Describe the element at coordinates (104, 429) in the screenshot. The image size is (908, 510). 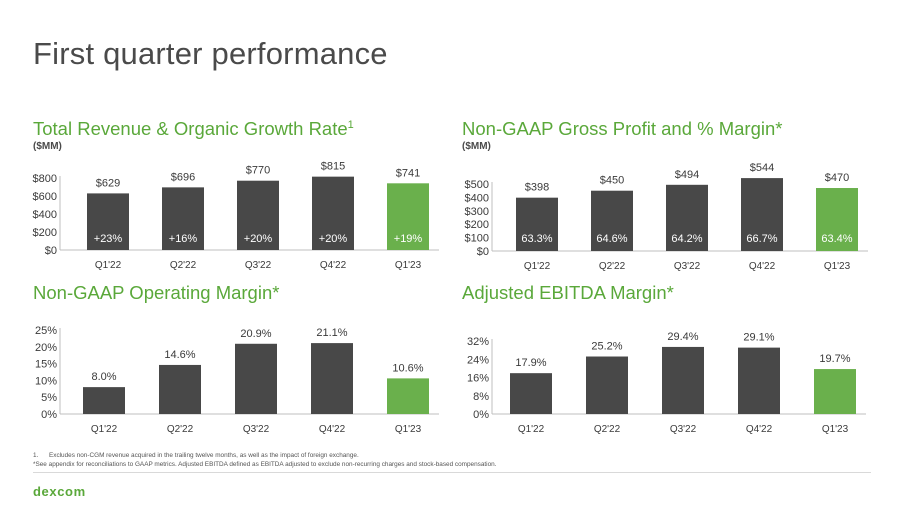
I see `operating-margin-category-label: Q1'22` at that location.